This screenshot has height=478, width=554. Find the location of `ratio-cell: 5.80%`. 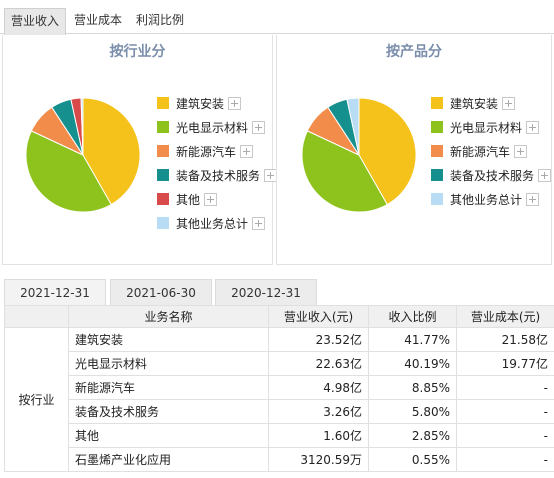

ratio-cell: 5.80% is located at coordinates (412, 411).